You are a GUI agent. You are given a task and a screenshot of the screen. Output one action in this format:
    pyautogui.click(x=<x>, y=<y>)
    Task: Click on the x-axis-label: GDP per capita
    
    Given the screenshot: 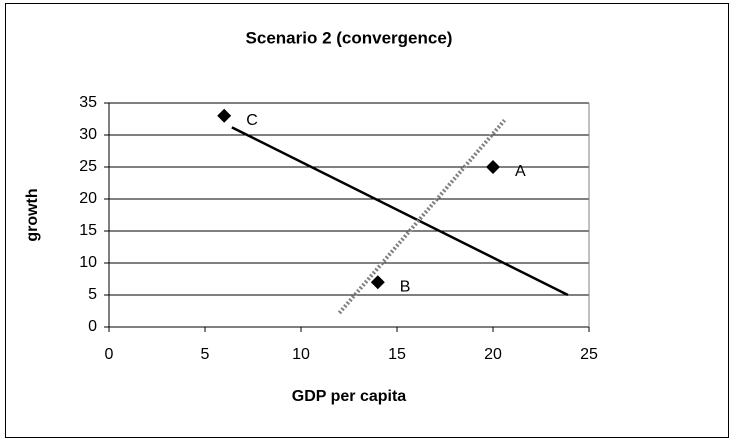 What is the action you would take?
    pyautogui.click(x=349, y=396)
    